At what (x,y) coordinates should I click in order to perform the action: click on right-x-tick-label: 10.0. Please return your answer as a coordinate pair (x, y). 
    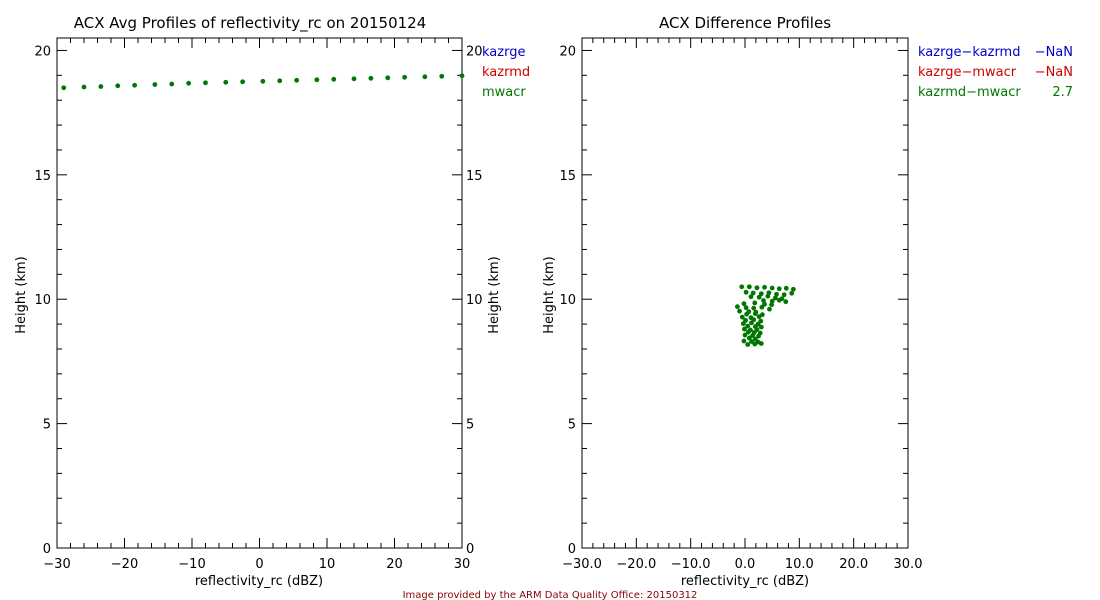
    Looking at the image, I should click on (799, 564).